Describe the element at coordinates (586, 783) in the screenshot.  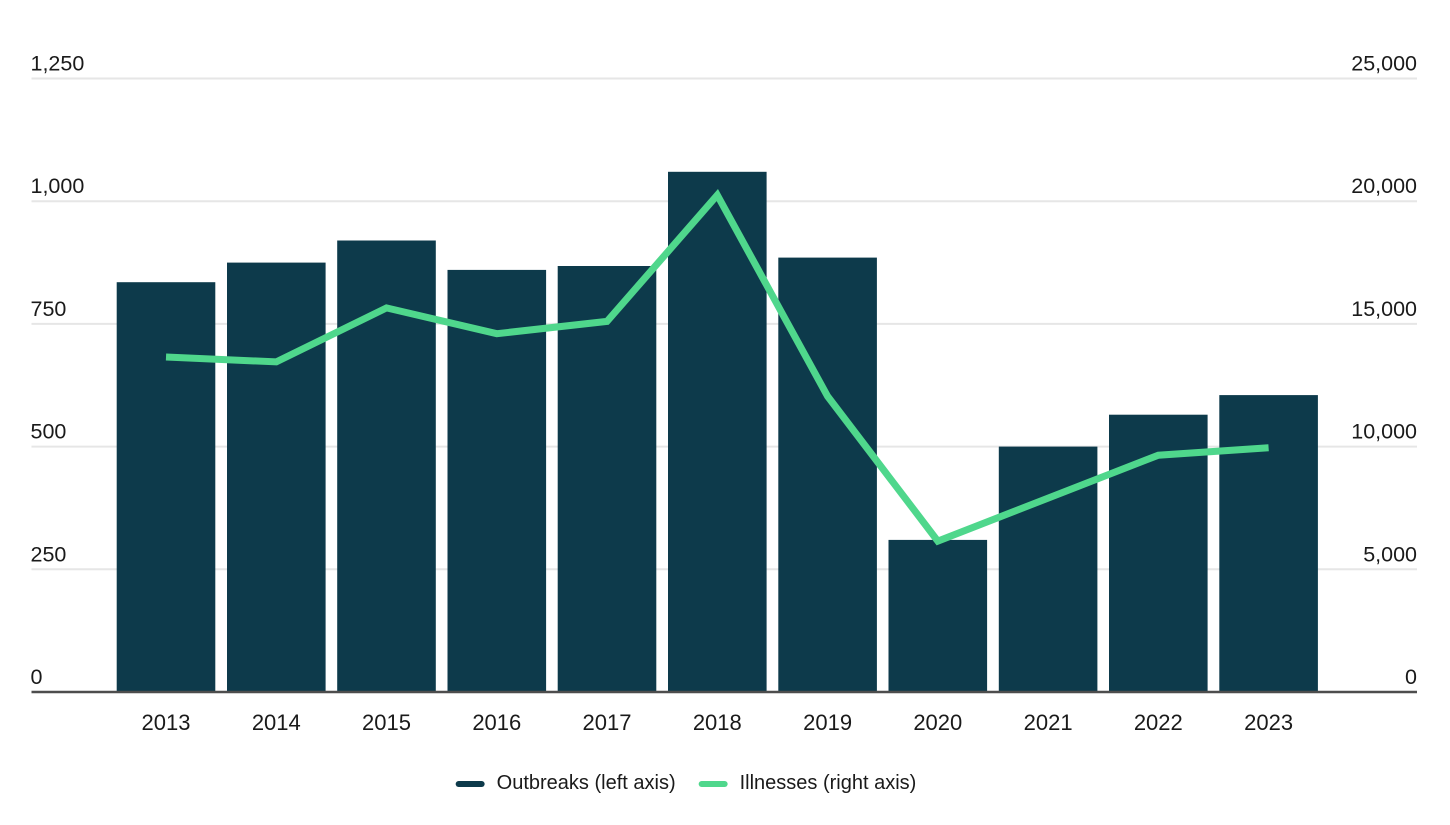
I see `legend-label-outbreaks: Outbreaks (left axis)` at that location.